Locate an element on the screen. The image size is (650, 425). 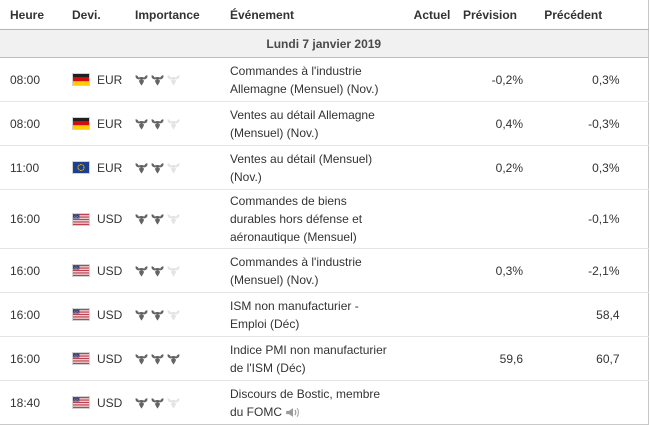
previous-value: -0,1% is located at coordinates (587, 219).